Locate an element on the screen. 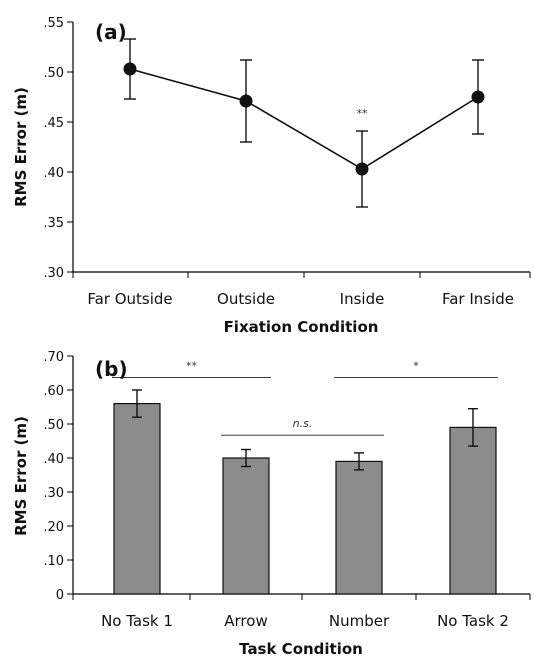 This screenshot has width=534, height=662. panel-b-x-tick-label: Arrow is located at coordinates (245, 621).